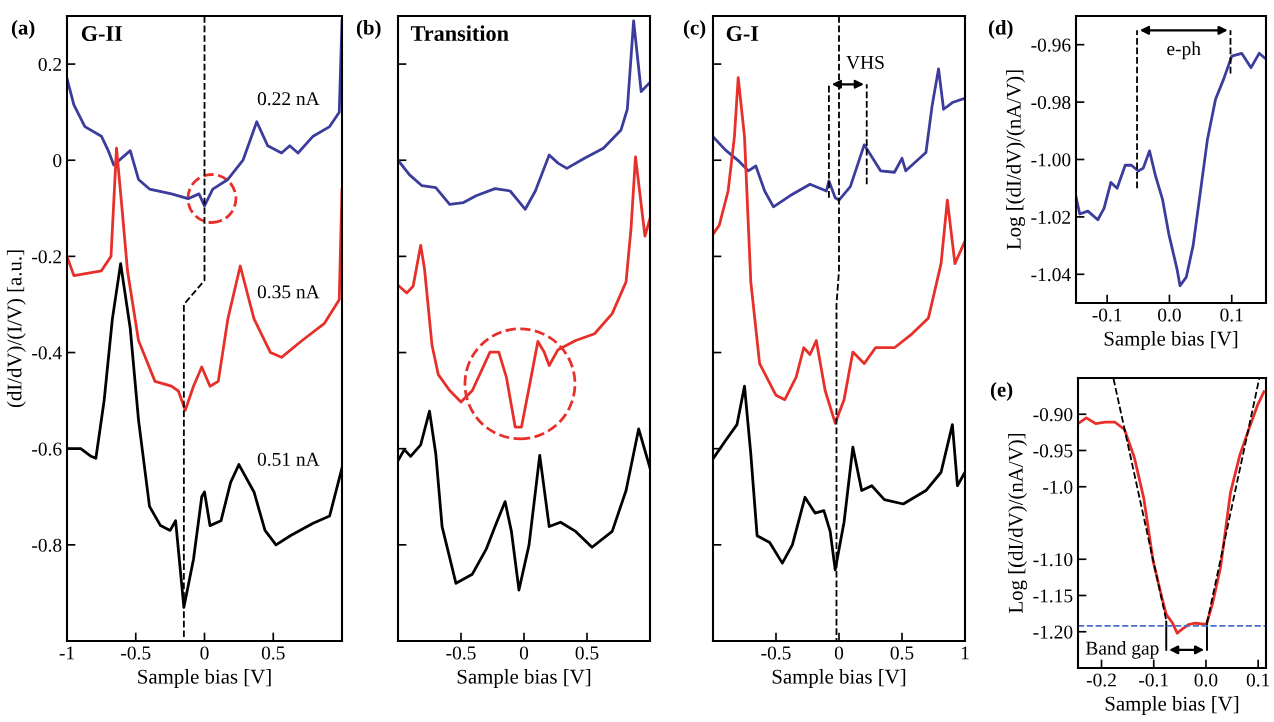 This screenshot has height=722, width=1274. Describe the element at coordinates (47, 449) in the screenshot. I see `y-tick-label: -0.6` at that location.